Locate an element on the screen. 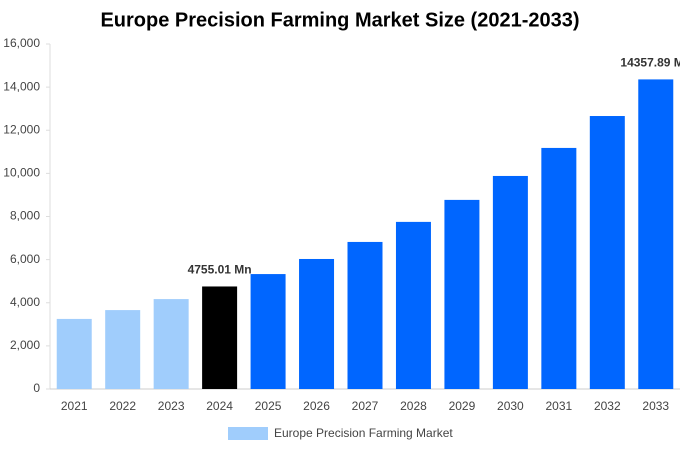 Image resolution: width=680 pixels, height=450 pixels. x-tick-label: 2024 is located at coordinates (219, 406).